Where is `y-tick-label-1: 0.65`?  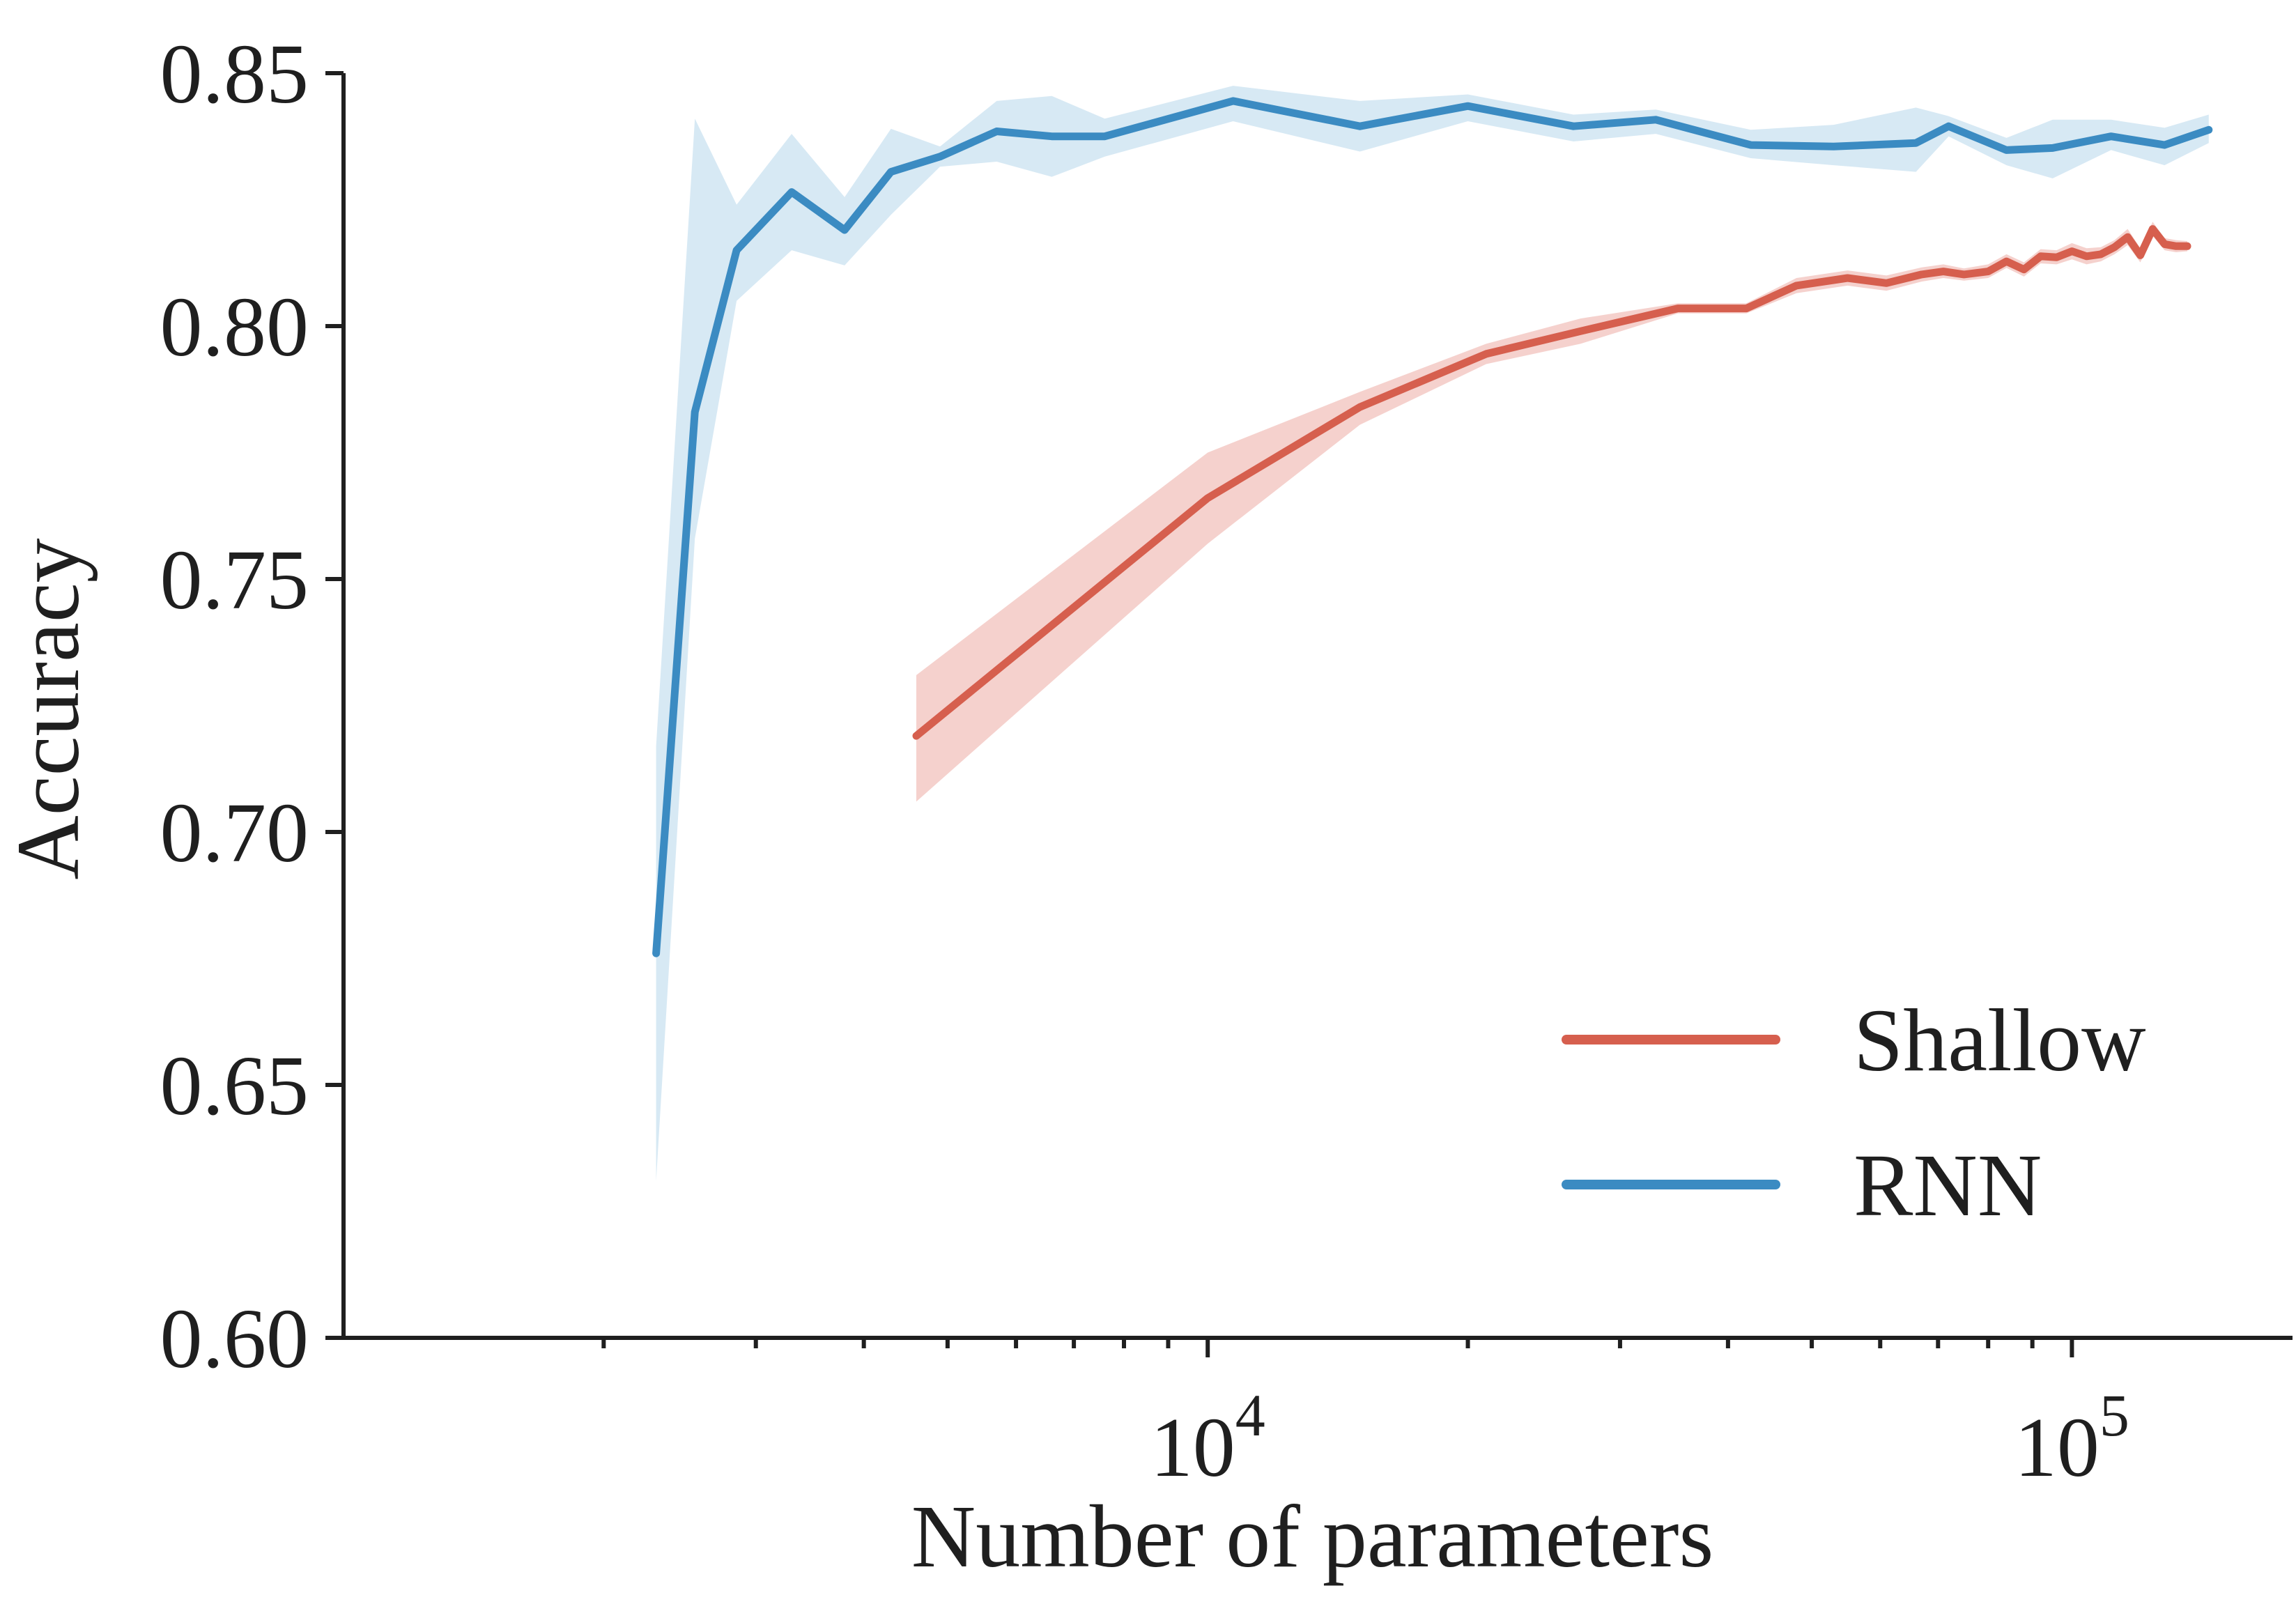 y-tick-label-1: 0.65 is located at coordinates (234, 1086).